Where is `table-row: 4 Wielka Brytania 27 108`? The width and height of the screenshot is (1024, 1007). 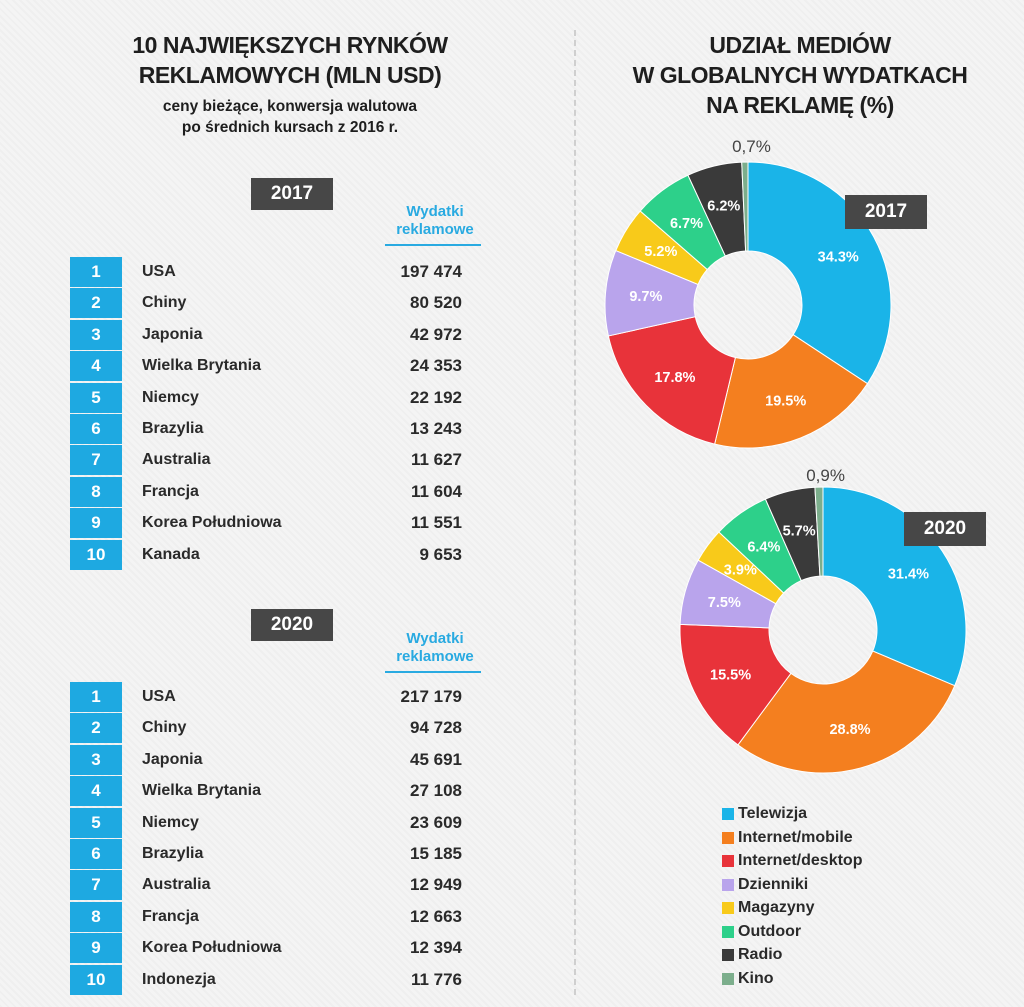 table-row: 4 Wielka Brytania 27 108 is located at coordinates (280, 791).